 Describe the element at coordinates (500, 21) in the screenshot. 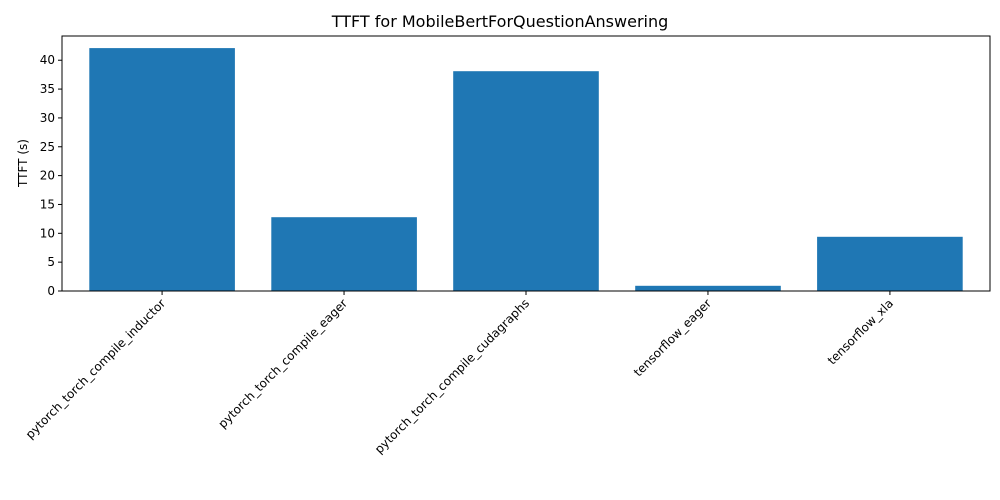

I see `chart-title: TTFT for MobileBertForQuestionAnswering` at that location.